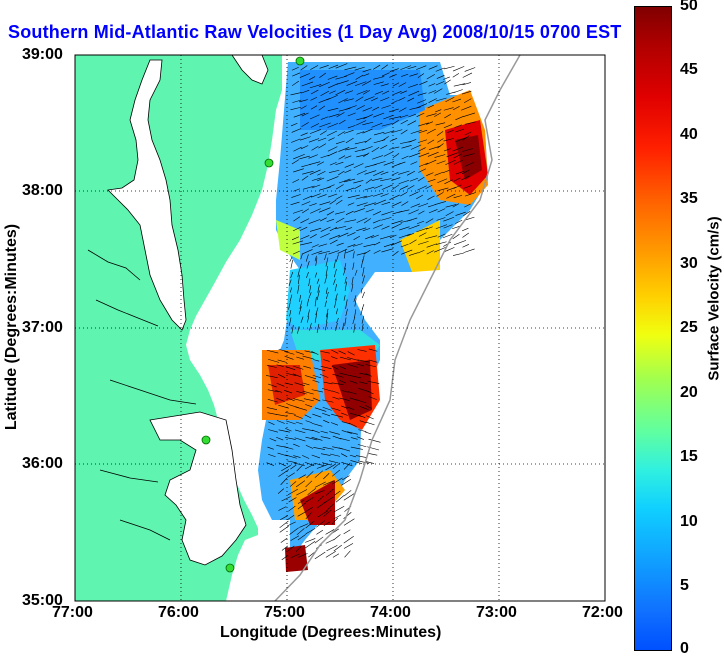 This screenshot has width=724, height=659. What do you see at coordinates (142, 395) in the screenshot?
I see `river-lines` at bounding box center [142, 395].